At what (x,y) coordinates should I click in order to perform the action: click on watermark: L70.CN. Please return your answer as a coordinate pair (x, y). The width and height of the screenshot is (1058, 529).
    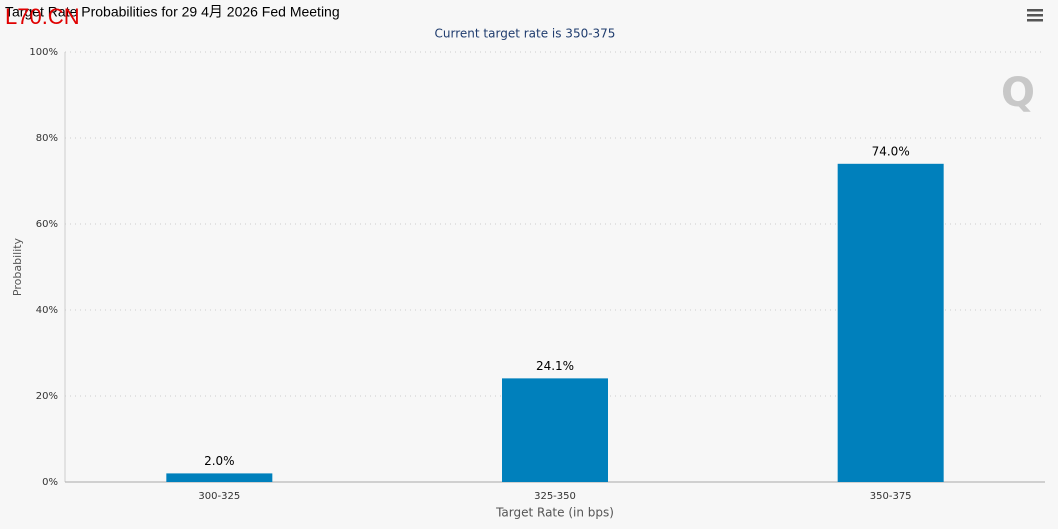
    Looking at the image, I should click on (42, 16).